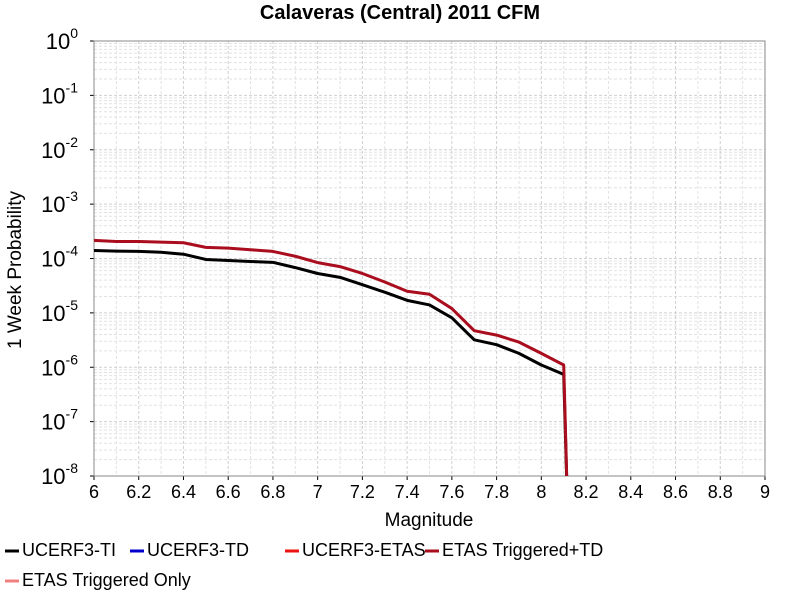 The height and width of the screenshot is (600, 800). I want to click on y-tick-exponent: -8, so click(72, 468).